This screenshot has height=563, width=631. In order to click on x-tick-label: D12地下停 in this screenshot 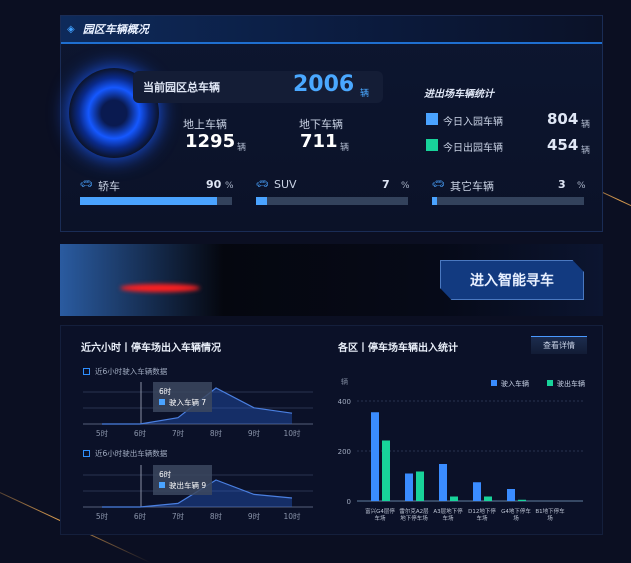, I will do `click(482, 511)`.